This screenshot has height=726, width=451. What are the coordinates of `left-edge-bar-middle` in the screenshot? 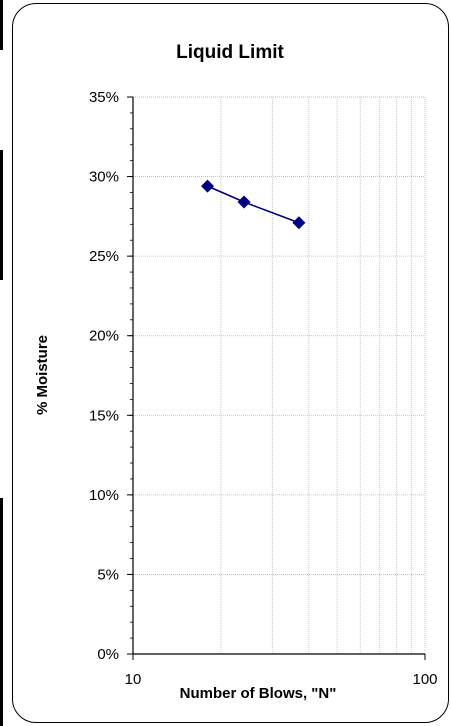 It's located at (1, 215).